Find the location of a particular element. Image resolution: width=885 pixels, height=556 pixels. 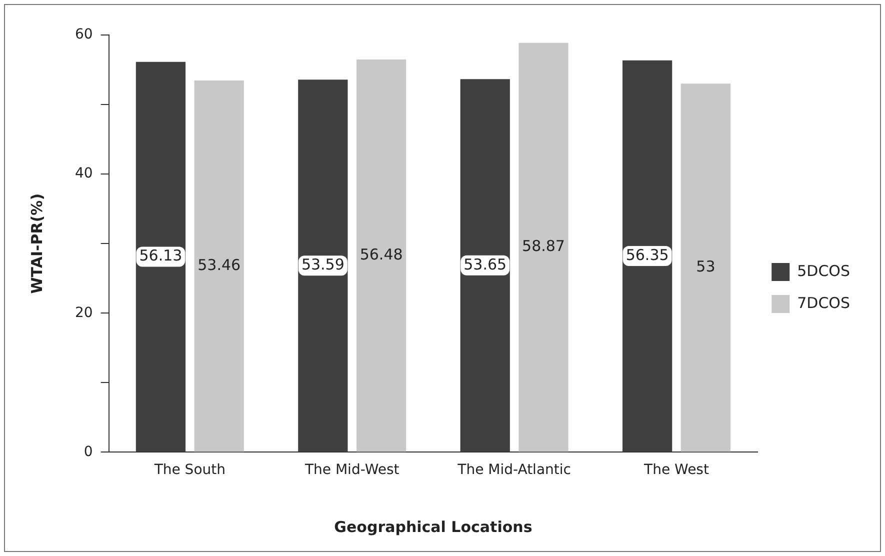

data-label: 58.87 is located at coordinates (543, 246).